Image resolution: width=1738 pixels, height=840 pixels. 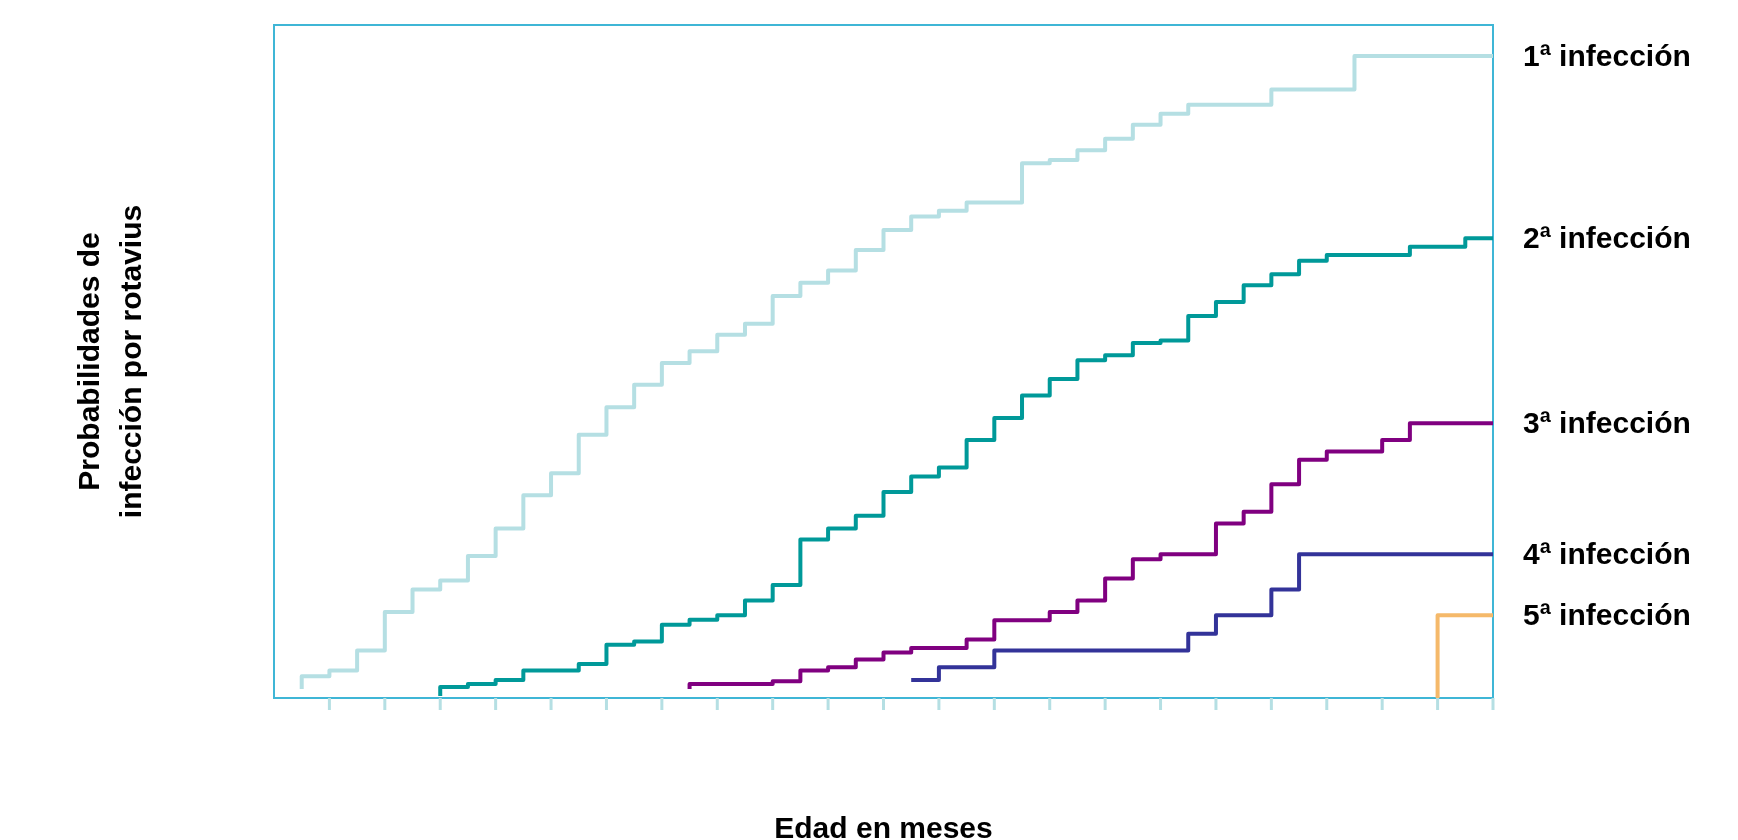 What do you see at coordinates (1607, 238) in the screenshot?
I see `series-label: 2ª infección` at bounding box center [1607, 238].